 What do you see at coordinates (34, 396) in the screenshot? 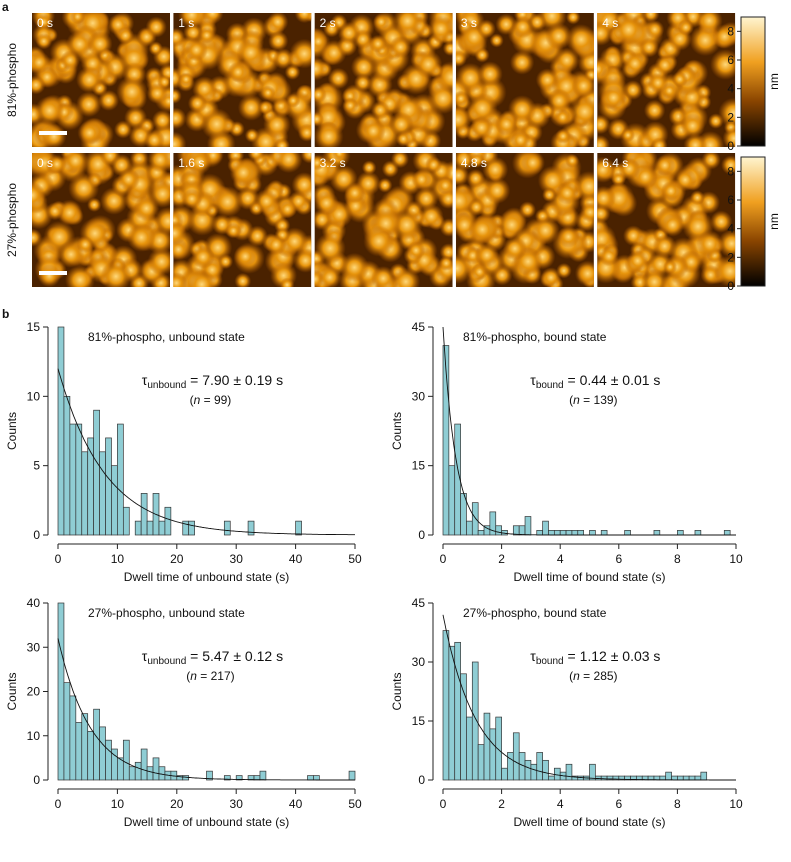
I see `y-tick-label: 10` at bounding box center [34, 396].